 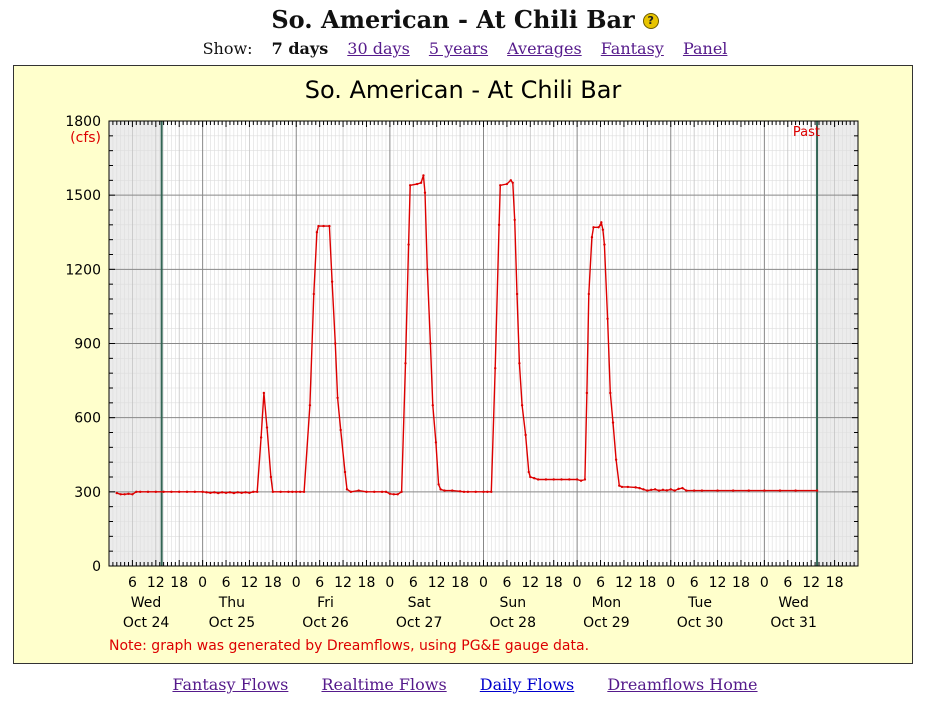 What do you see at coordinates (146, 623) in the screenshot?
I see `date-label: Oct 24` at bounding box center [146, 623].